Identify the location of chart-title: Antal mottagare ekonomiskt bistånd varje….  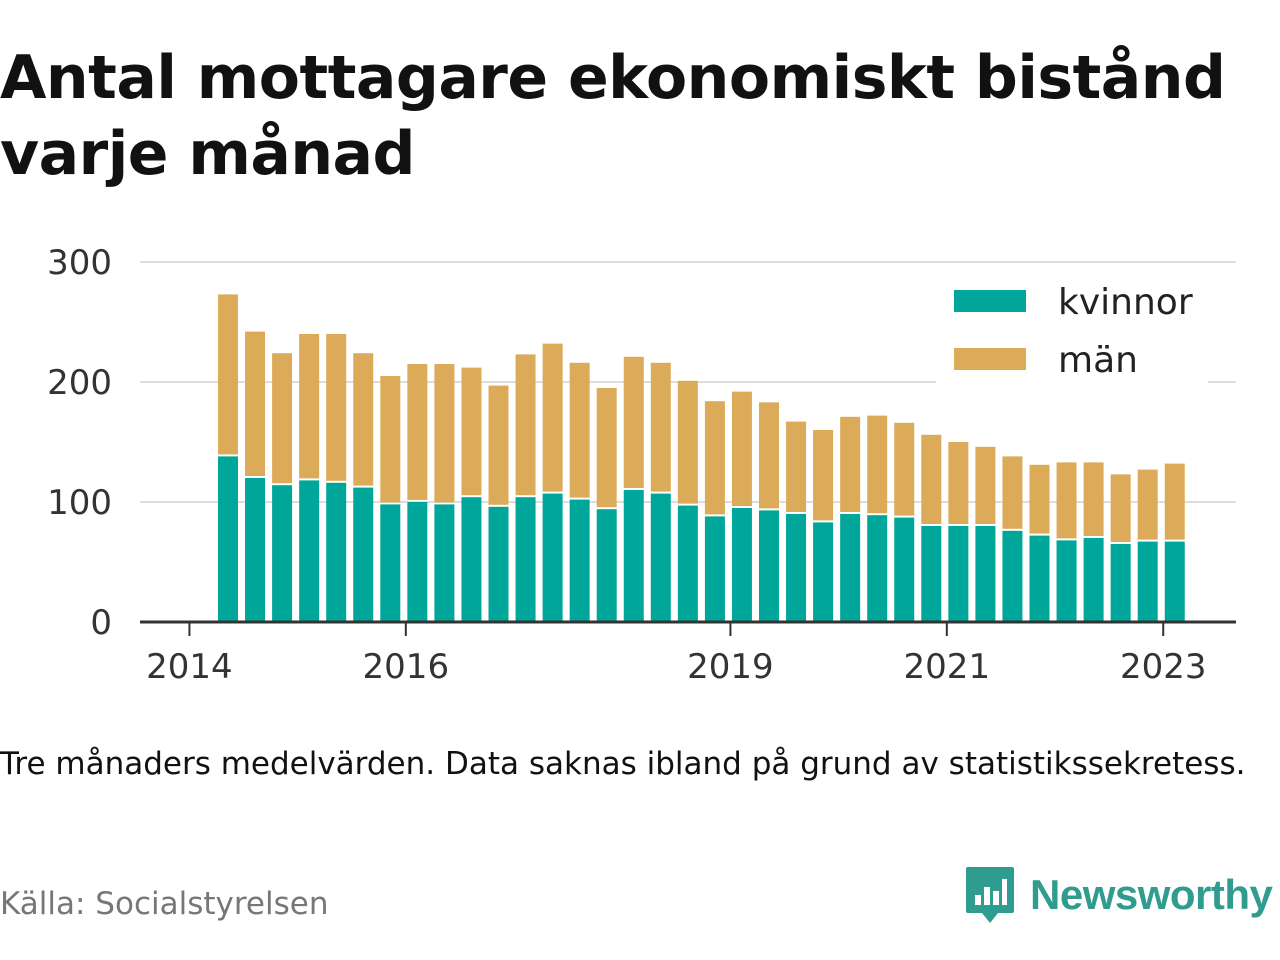
(613, 116).